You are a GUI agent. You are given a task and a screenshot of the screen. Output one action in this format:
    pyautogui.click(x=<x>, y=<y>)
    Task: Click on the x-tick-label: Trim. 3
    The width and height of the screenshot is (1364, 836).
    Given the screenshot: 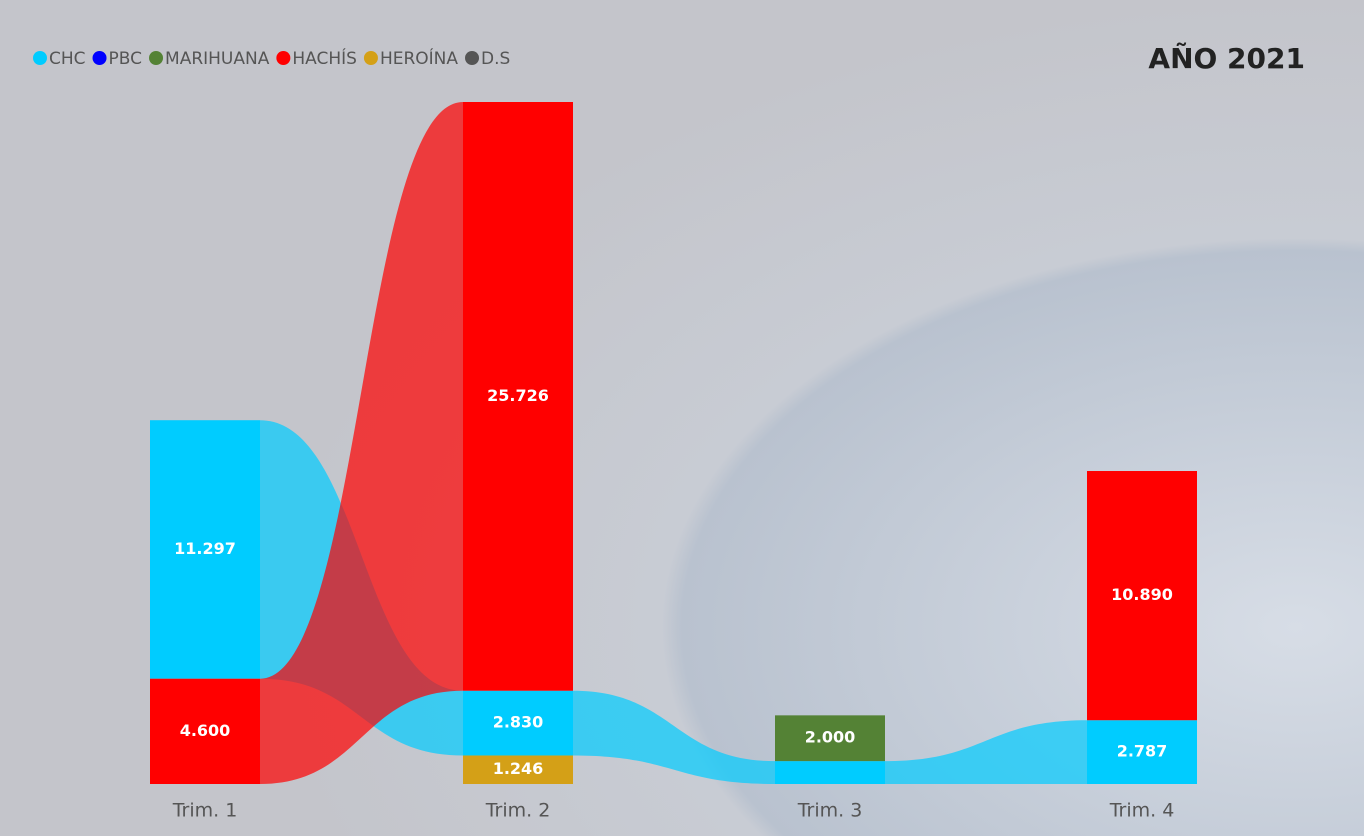 What is the action you would take?
    pyautogui.click(x=830, y=811)
    